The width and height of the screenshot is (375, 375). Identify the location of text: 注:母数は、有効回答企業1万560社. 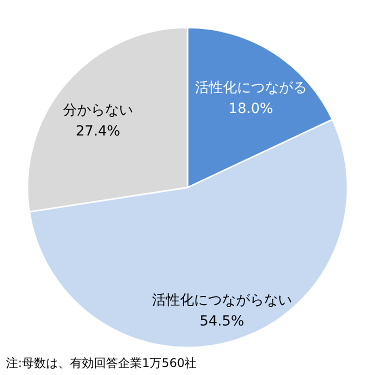
(101, 363).